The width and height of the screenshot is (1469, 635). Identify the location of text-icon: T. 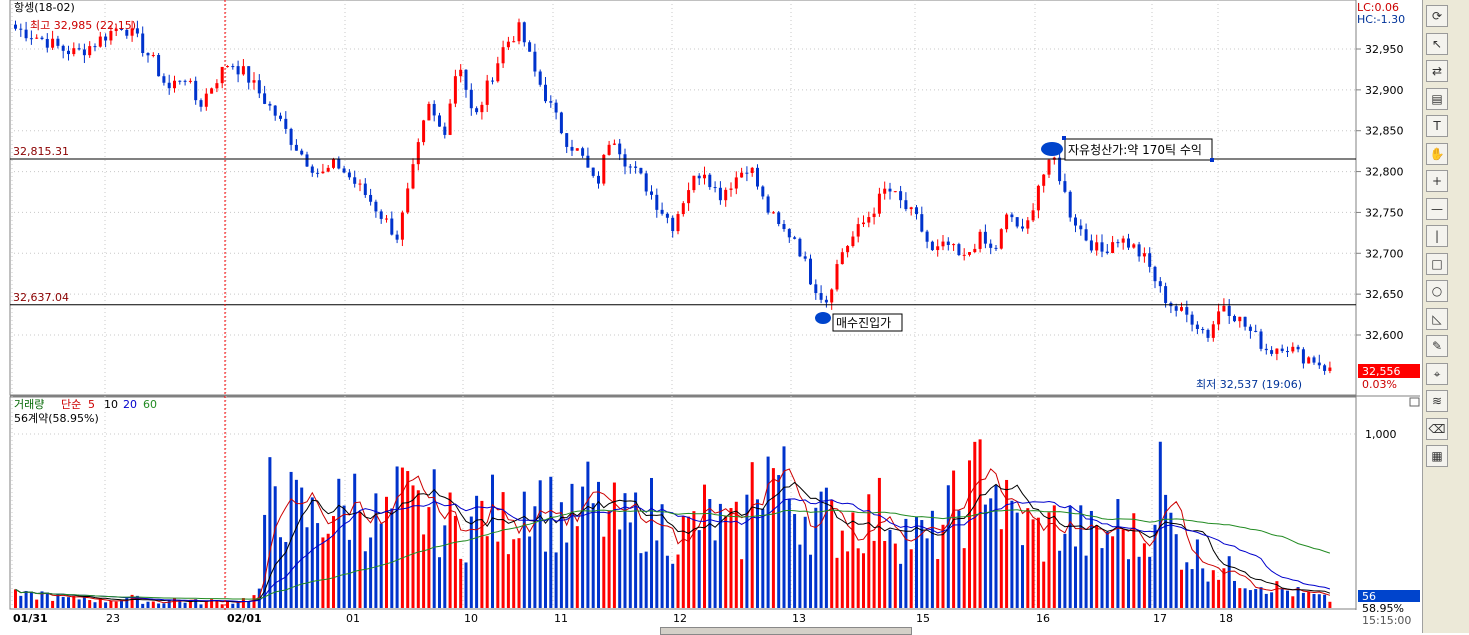
(1437, 126).